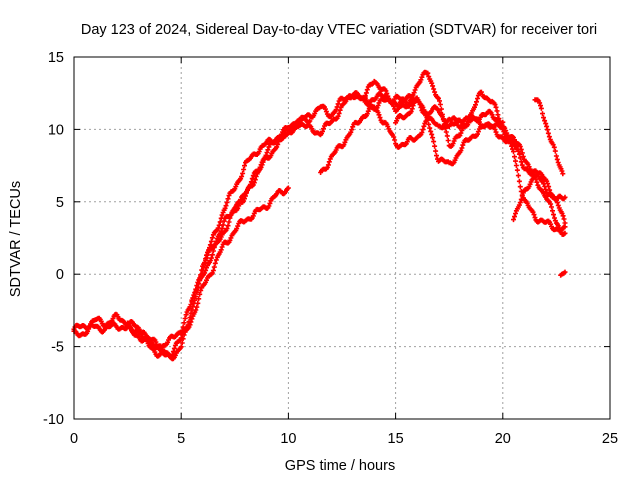  I want to click on y-tick-label: 10, so click(56, 130).